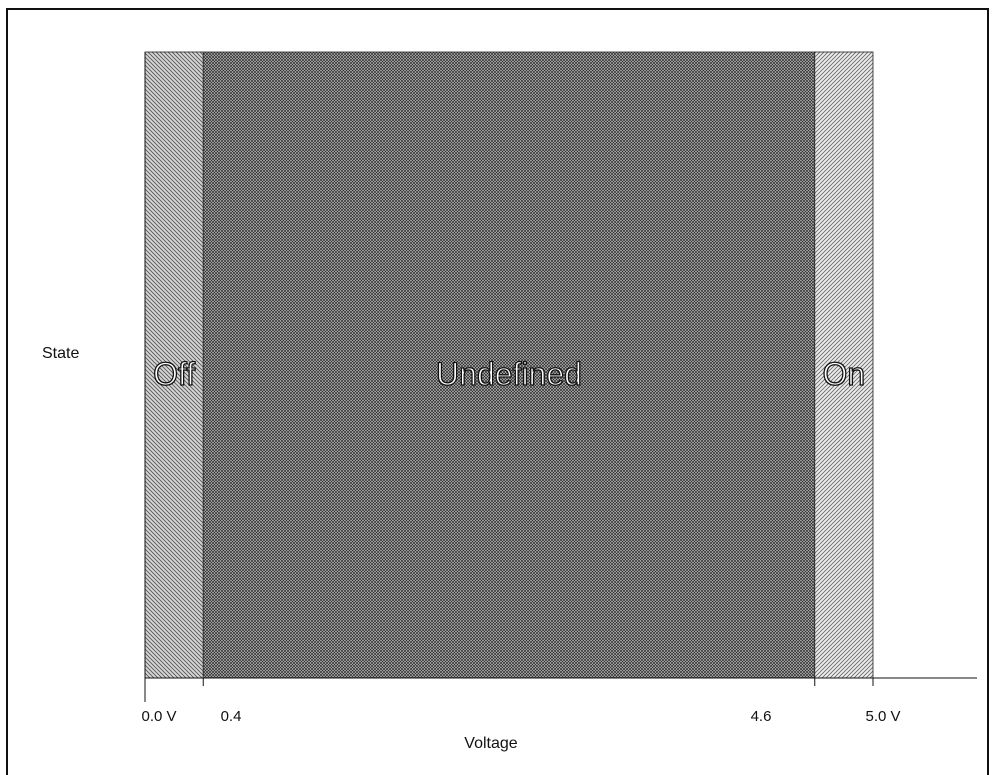 Image resolution: width=997 pixels, height=775 pixels. I want to click on x-ticks-layer: 0.0 V 0.4 4.6 5.0 V, so click(521, 701).